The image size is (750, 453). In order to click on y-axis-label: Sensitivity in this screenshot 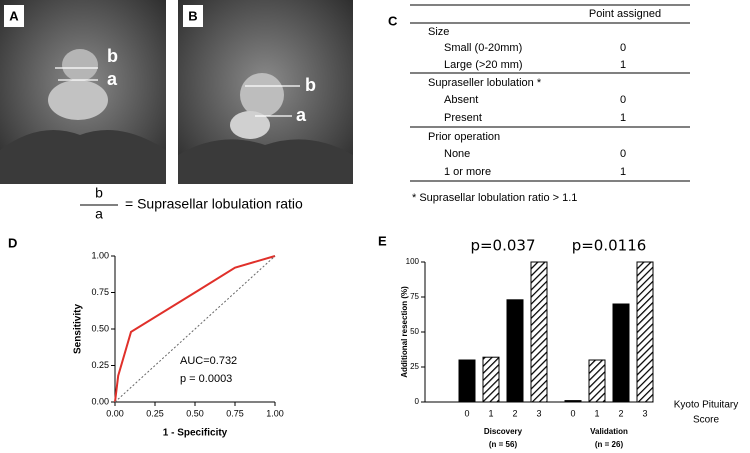, I will do `click(78, 329)`.